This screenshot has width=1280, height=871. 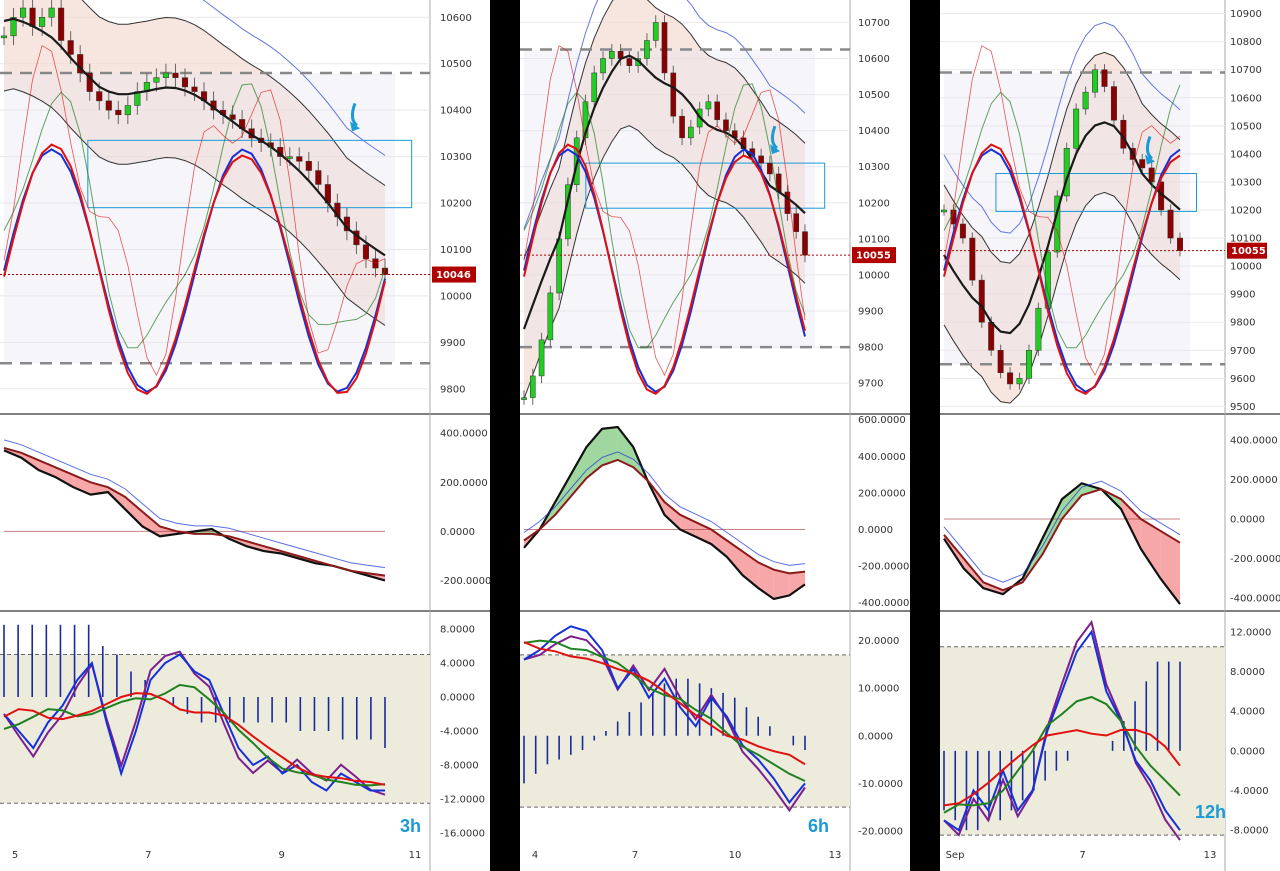 What do you see at coordinates (454, 274) in the screenshot?
I see `last-price-tag` at bounding box center [454, 274].